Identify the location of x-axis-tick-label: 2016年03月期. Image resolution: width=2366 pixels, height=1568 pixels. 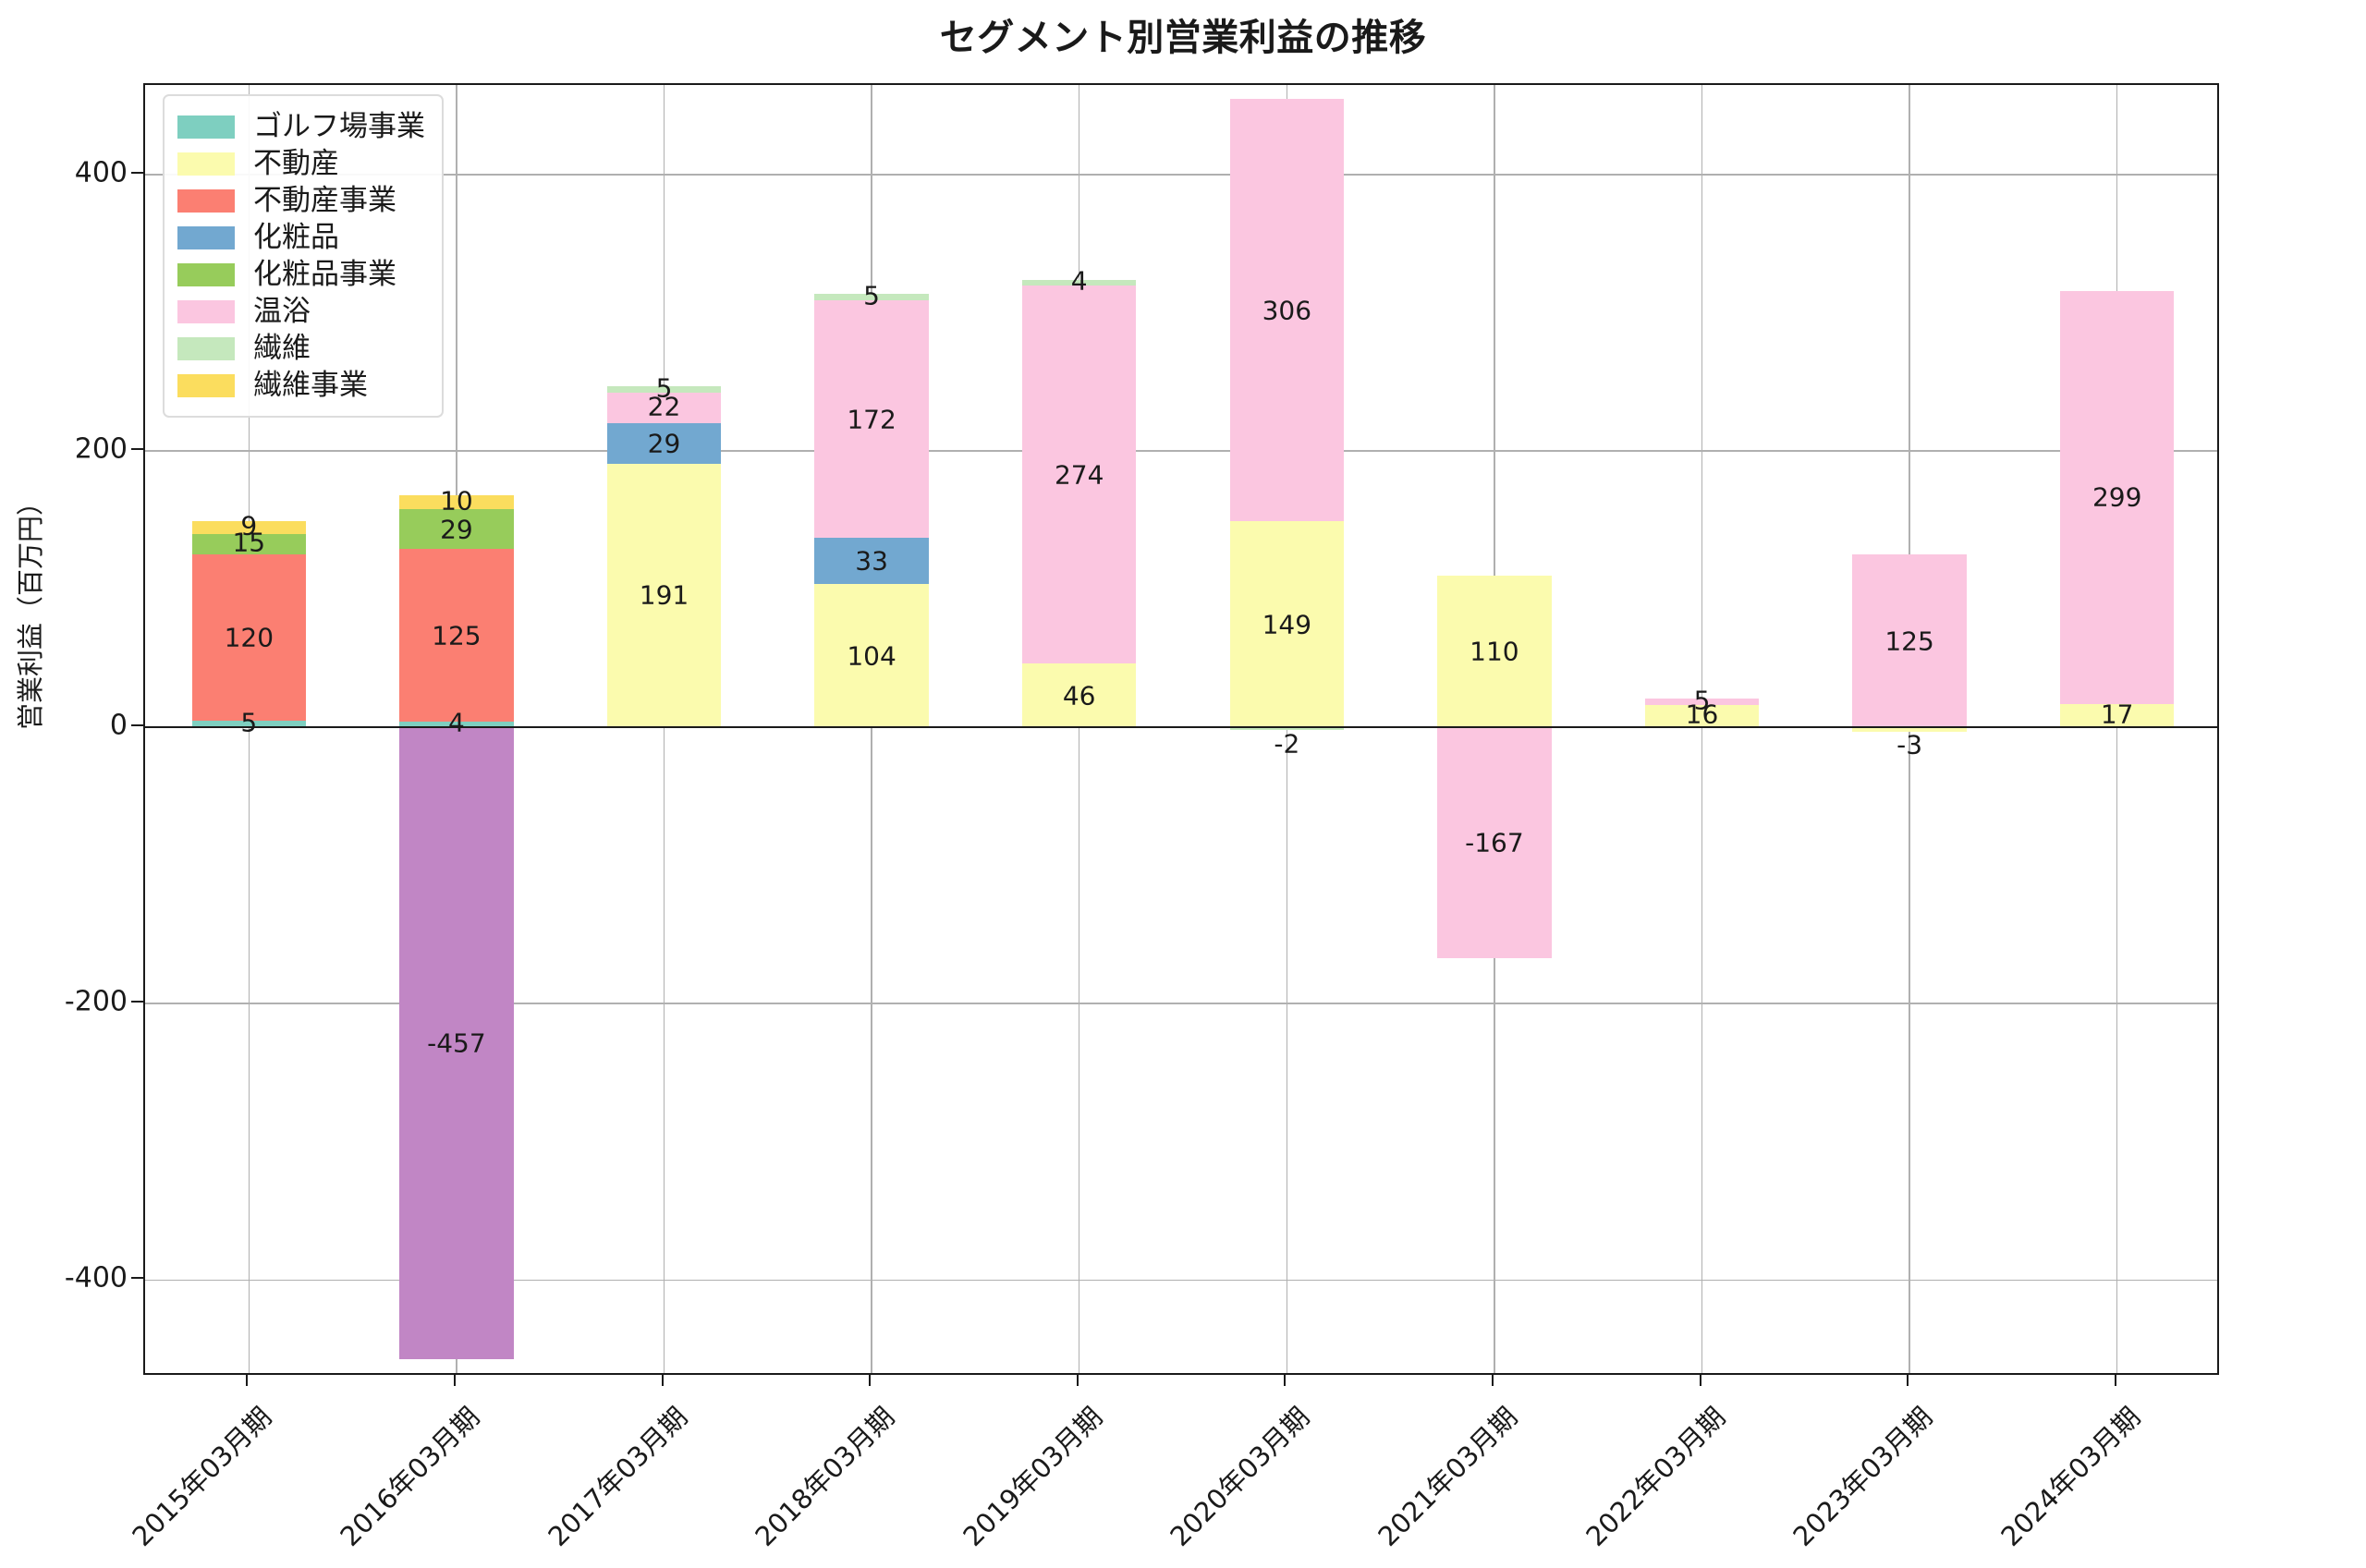
(410, 1477).